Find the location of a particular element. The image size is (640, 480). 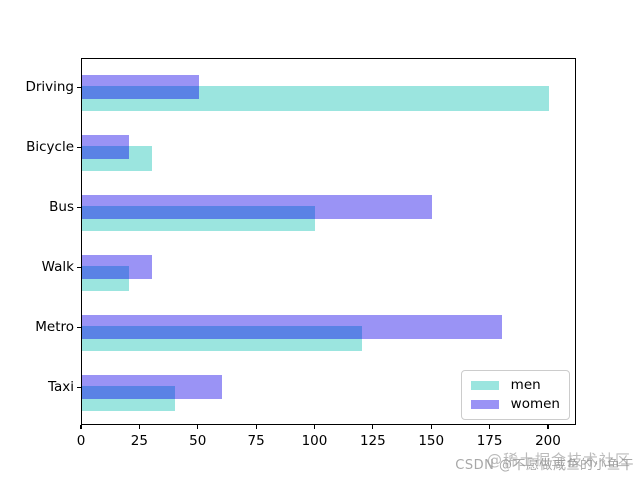

legend-row-women: women is located at coordinates (515, 404).